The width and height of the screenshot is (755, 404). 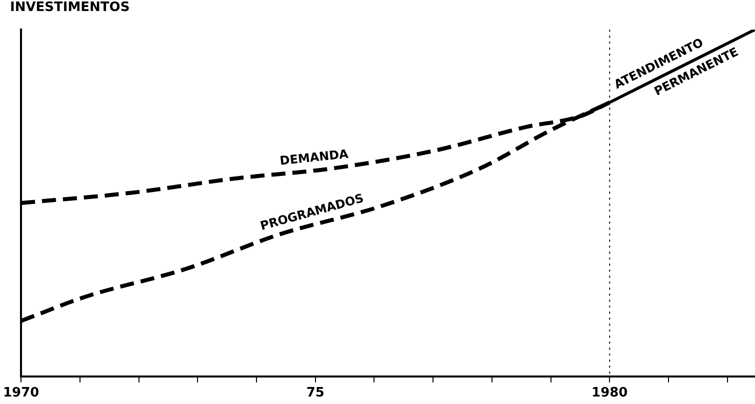 What do you see at coordinates (314, 157) in the screenshot?
I see `text: DEMANDA` at bounding box center [314, 157].